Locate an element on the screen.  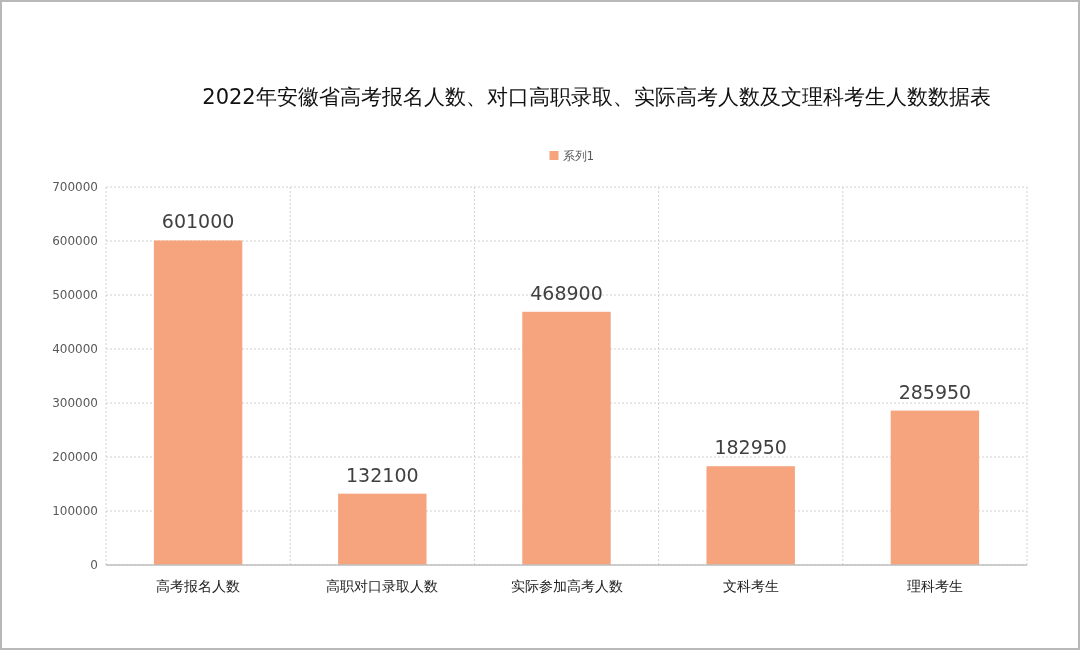
data-label: 182950 is located at coordinates (750, 447).